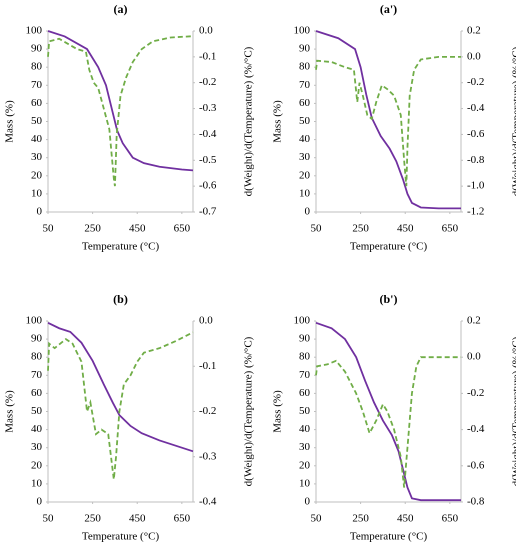 The image size is (516, 550). I want to click on panel-title: (b), so click(120, 299).